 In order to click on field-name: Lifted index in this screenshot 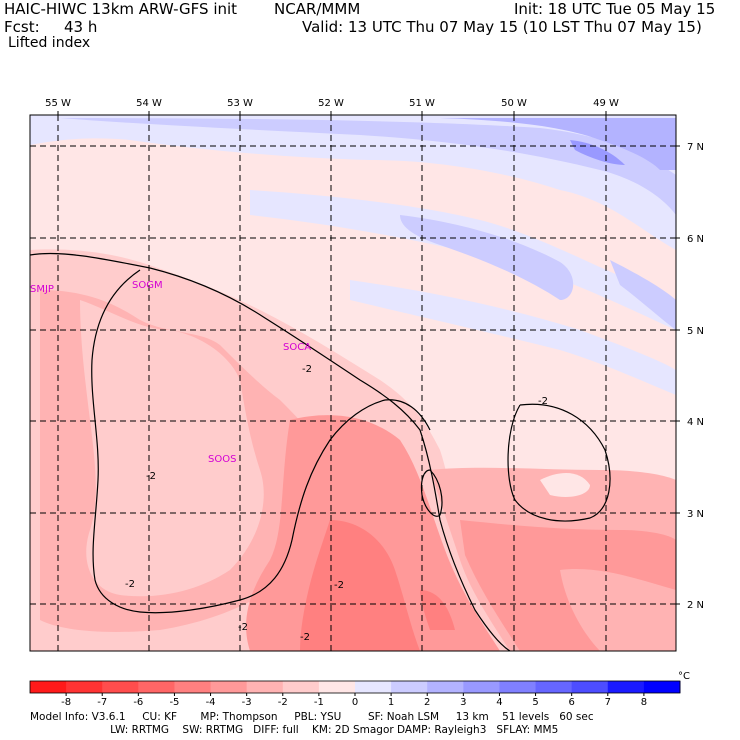, I will do `click(49, 43)`.